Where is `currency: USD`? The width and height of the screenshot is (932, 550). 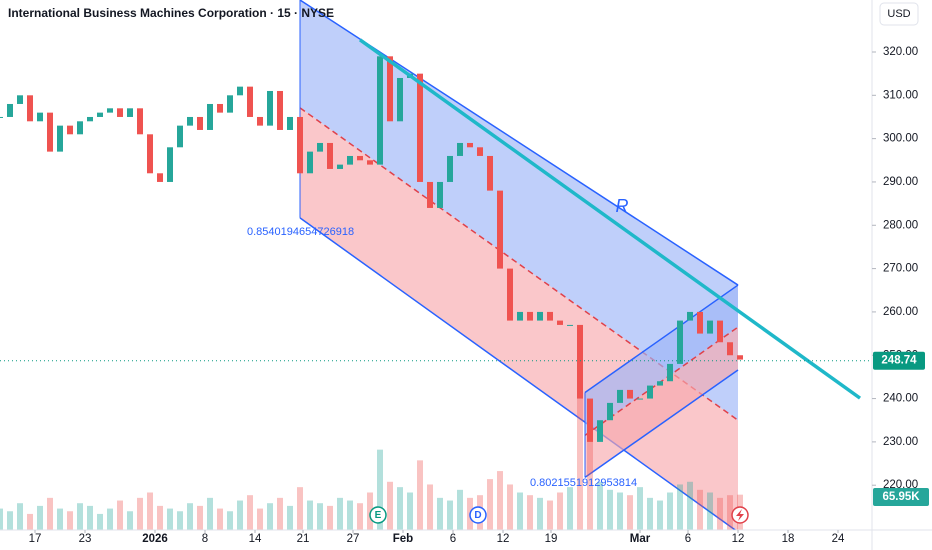
currency: USD is located at coordinates (898, 14).